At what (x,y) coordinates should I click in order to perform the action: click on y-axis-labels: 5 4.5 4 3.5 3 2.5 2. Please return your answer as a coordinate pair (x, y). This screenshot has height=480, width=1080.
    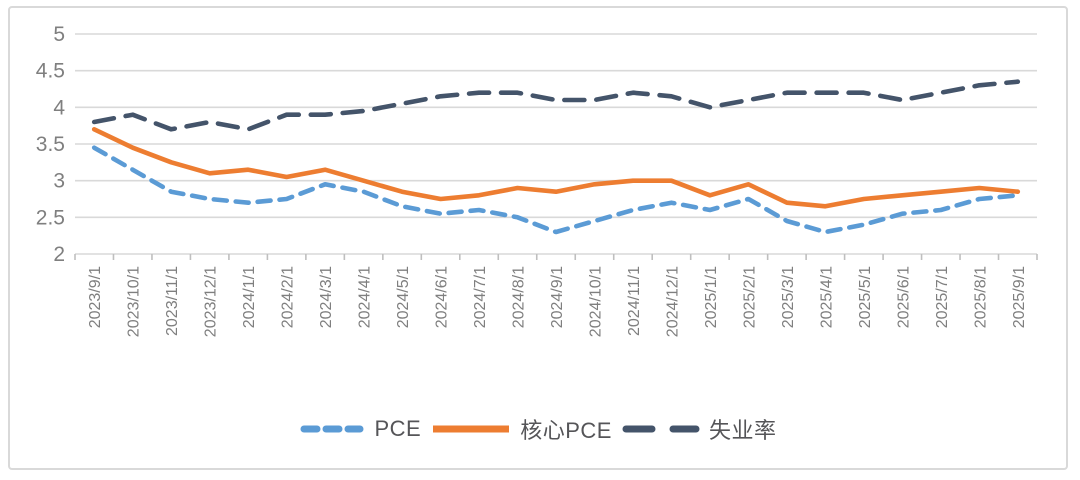
    Looking at the image, I should click on (51, 144).